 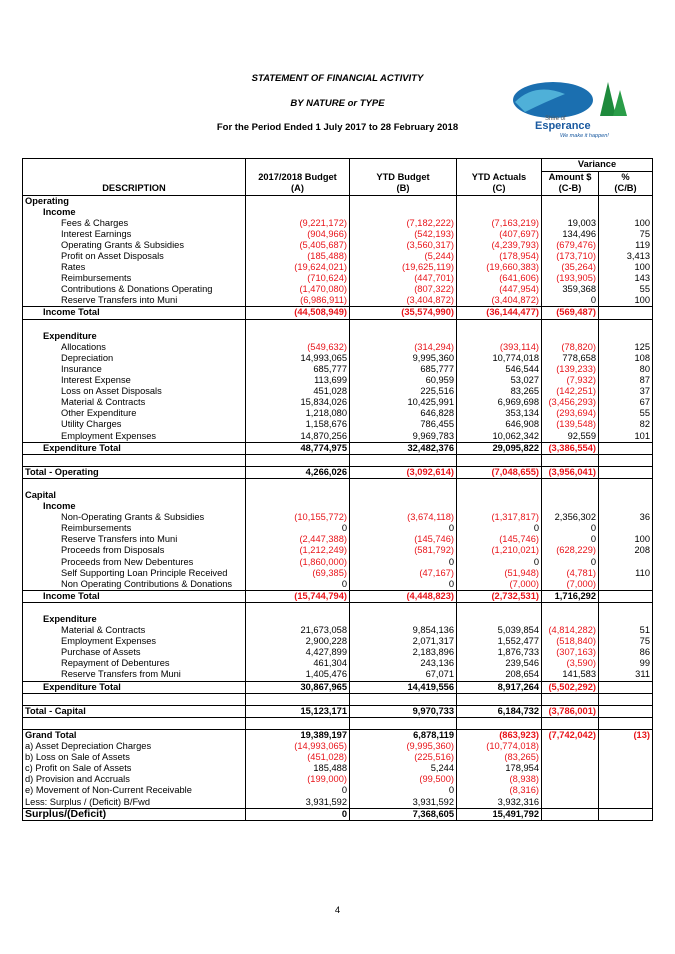 I want to click on amount: (3,786,001), so click(x=570, y=711).